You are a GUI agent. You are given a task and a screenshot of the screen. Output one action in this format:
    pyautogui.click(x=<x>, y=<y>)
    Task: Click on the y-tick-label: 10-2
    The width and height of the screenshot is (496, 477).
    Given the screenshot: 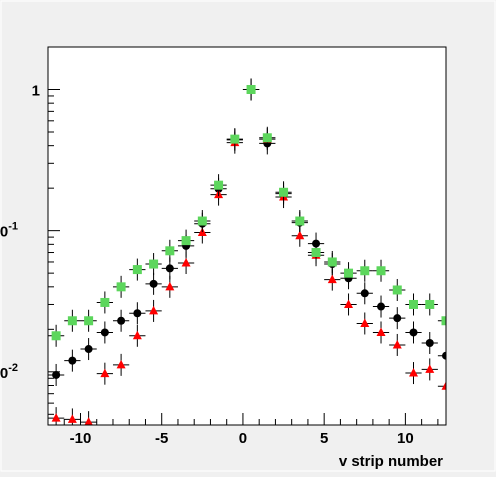 What is the action you would take?
    pyautogui.click(x=9, y=372)
    